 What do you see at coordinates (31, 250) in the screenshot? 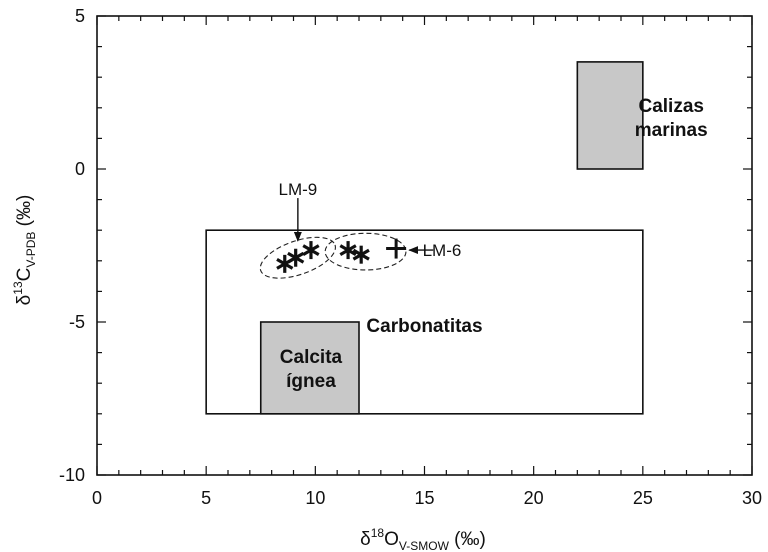
I see `y-axis-label-sub: V-PDB` at bounding box center [31, 250].